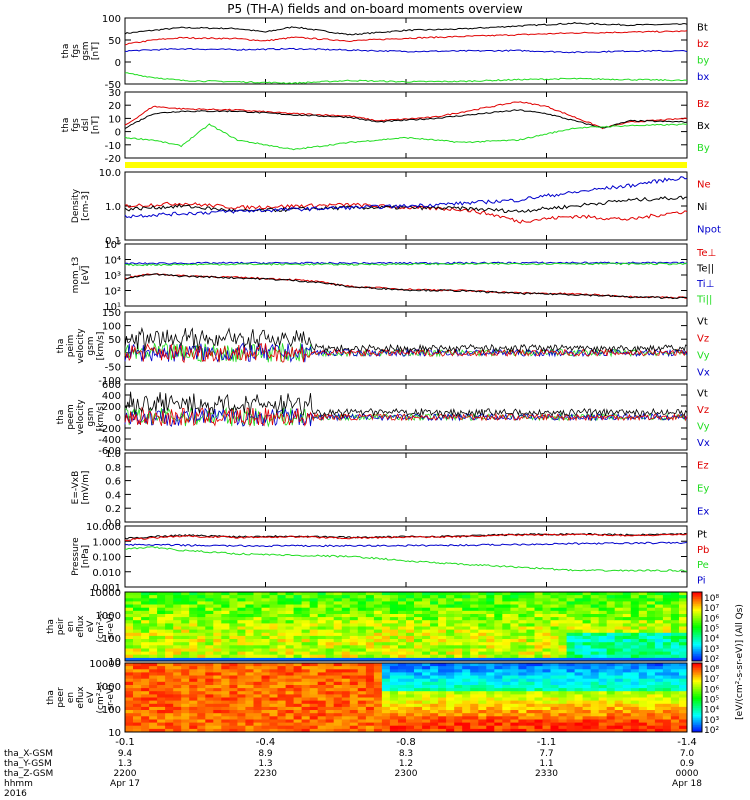 The width and height of the screenshot is (750, 800). What do you see at coordinates (109, 451) in the screenshot?
I see `ytick-label: -600` at bounding box center [109, 451].